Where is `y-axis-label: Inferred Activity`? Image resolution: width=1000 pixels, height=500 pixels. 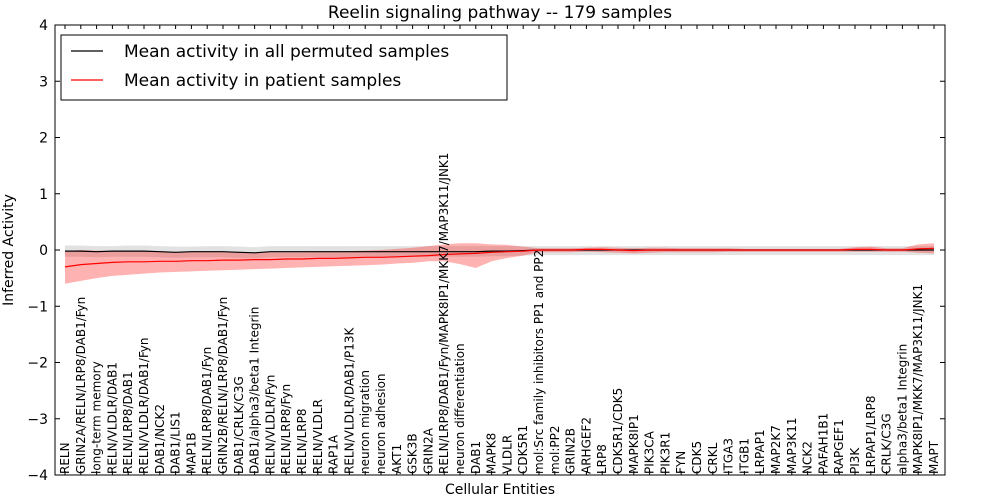 y-axis-label: Inferred Activity is located at coordinates (9, 250).